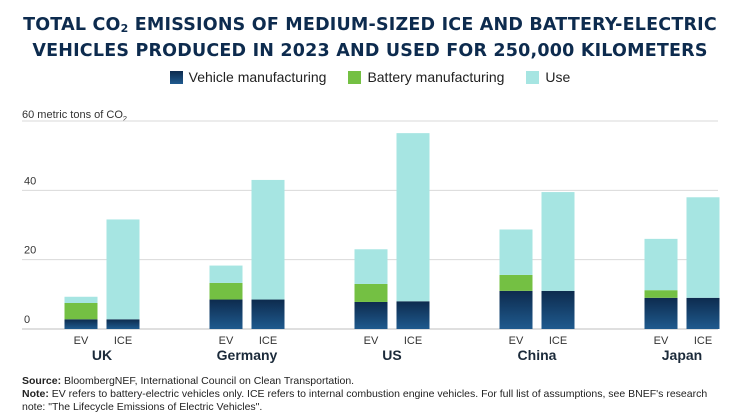  What do you see at coordinates (27, 320) in the screenshot?
I see `y-tick-label: 0` at bounding box center [27, 320].